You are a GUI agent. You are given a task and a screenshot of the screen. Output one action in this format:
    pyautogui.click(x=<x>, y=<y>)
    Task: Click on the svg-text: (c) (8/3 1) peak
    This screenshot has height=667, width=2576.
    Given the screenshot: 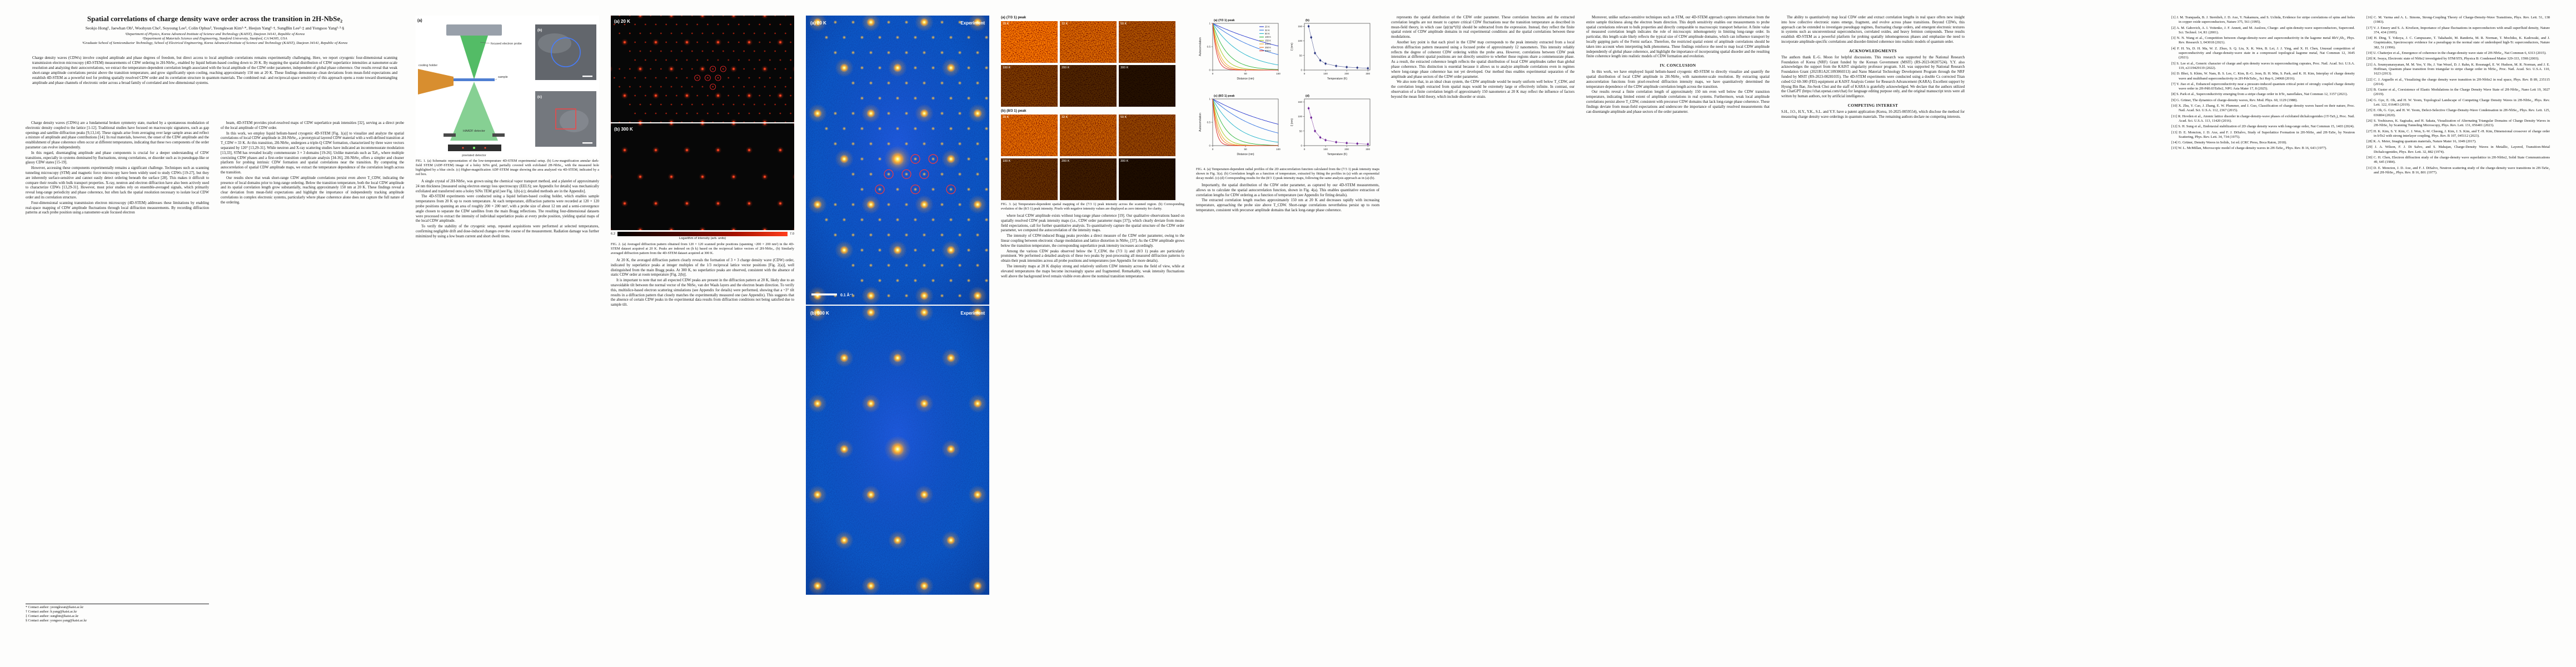 What is the action you would take?
    pyautogui.click(x=1224, y=96)
    